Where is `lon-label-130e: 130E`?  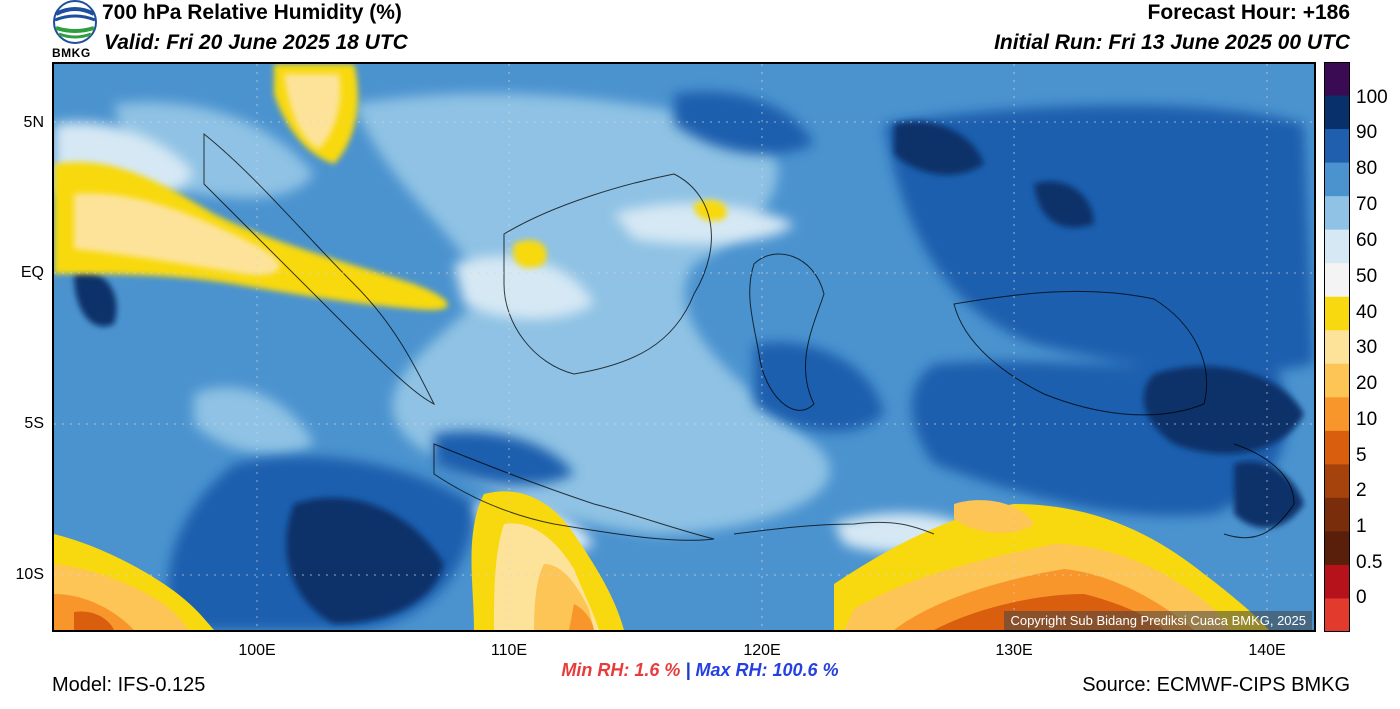 lon-label-130e: 130E is located at coordinates (1014, 650).